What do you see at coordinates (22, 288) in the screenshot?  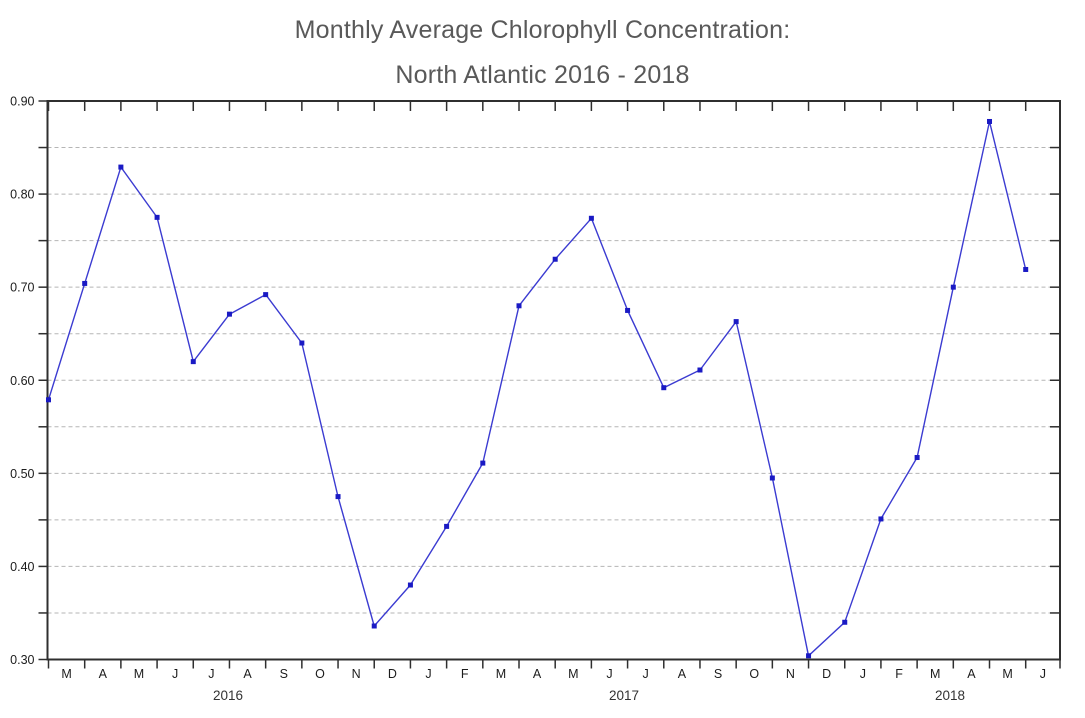 I see `y-axis-tick-label: 0.70` at bounding box center [22, 288].